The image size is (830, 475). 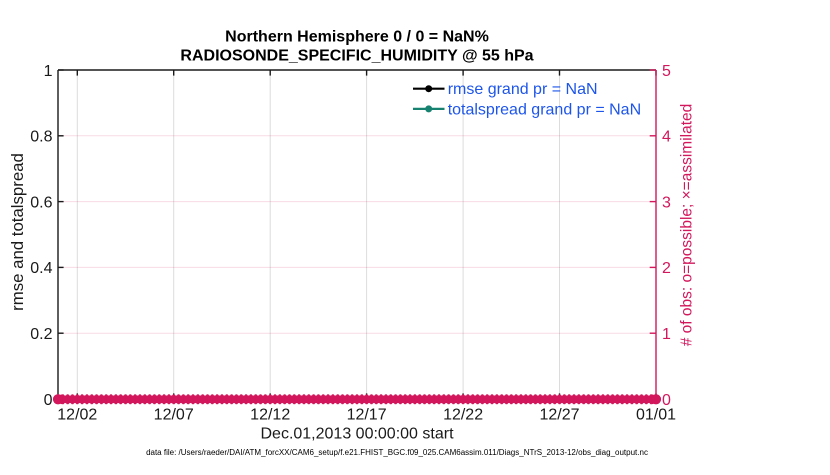 What do you see at coordinates (559, 415) in the screenshot?
I see `svg-text: 12/27` at bounding box center [559, 415].